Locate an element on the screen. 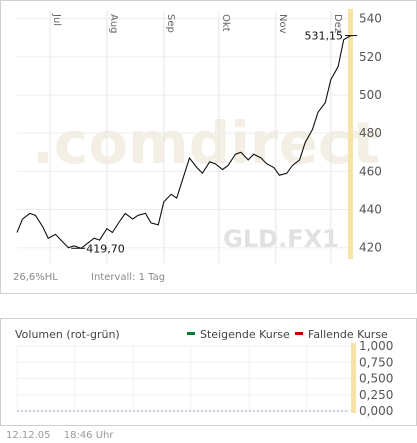 This screenshot has width=417, height=443. footer: 12.12.05 18:46 Uhr is located at coordinates (64, 435).